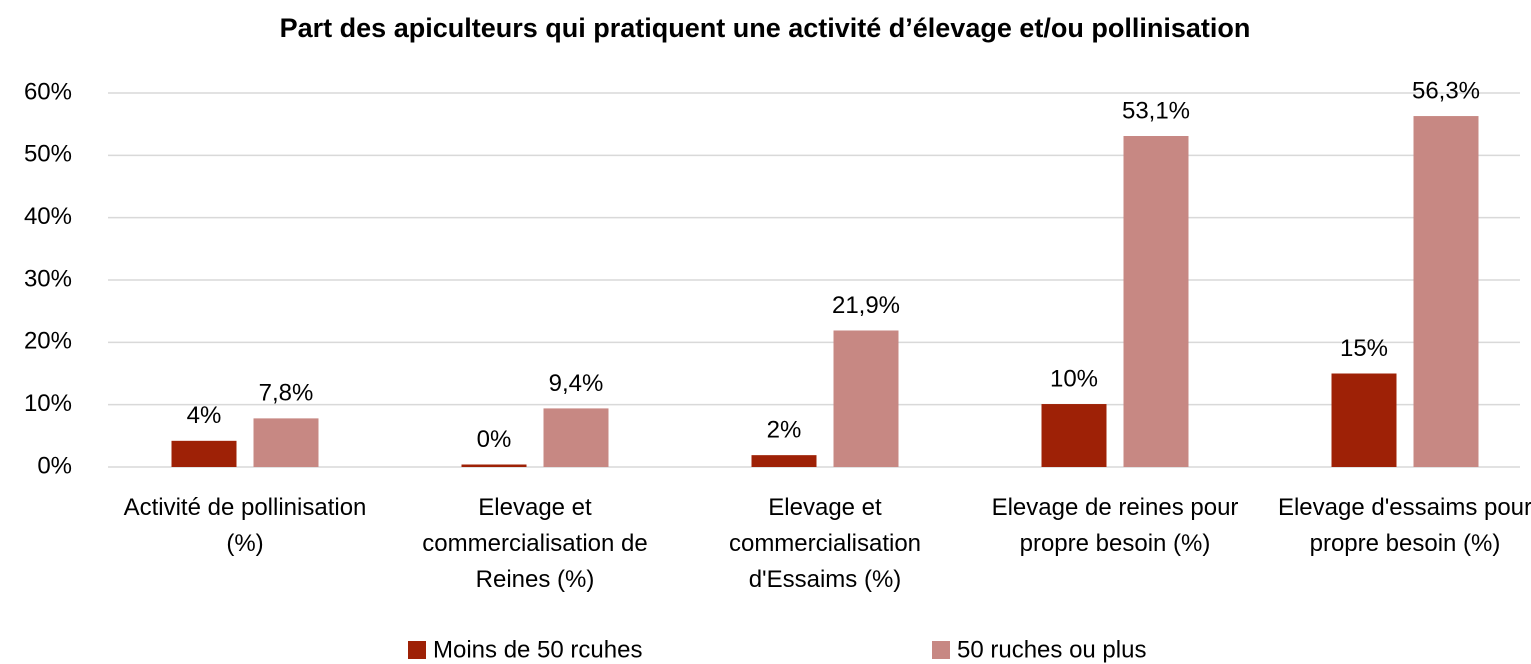 This screenshot has height=664, width=1531. Describe the element at coordinates (1364, 348) in the screenshot. I see `data-label: 15%` at that location.